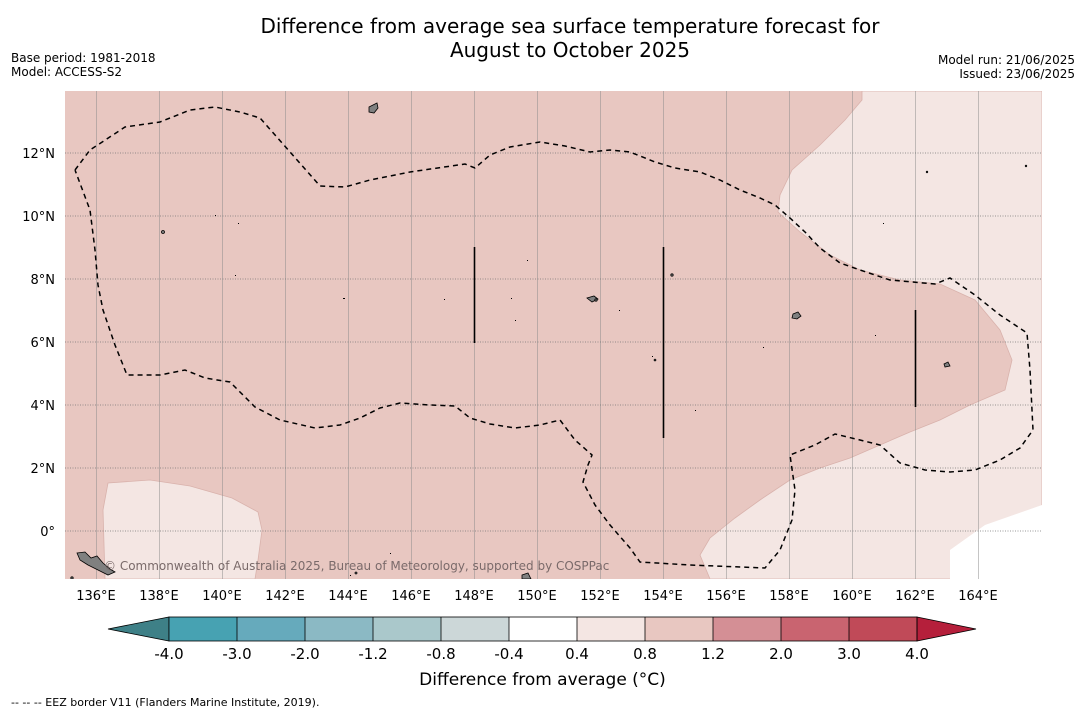 The image size is (1085, 713). What do you see at coordinates (83, 58) in the screenshot?
I see `base-period-label: Base period: 1981-2018` at bounding box center [83, 58].